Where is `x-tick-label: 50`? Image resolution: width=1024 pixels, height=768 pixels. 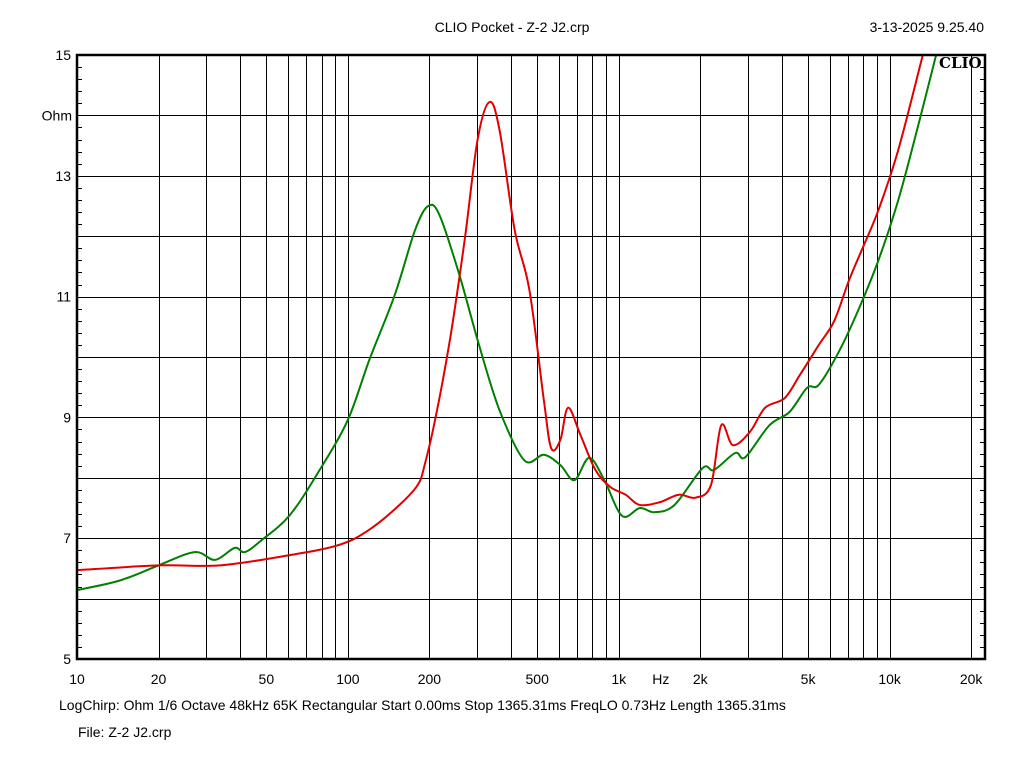
x-tick-label: 50 is located at coordinates (267, 679).